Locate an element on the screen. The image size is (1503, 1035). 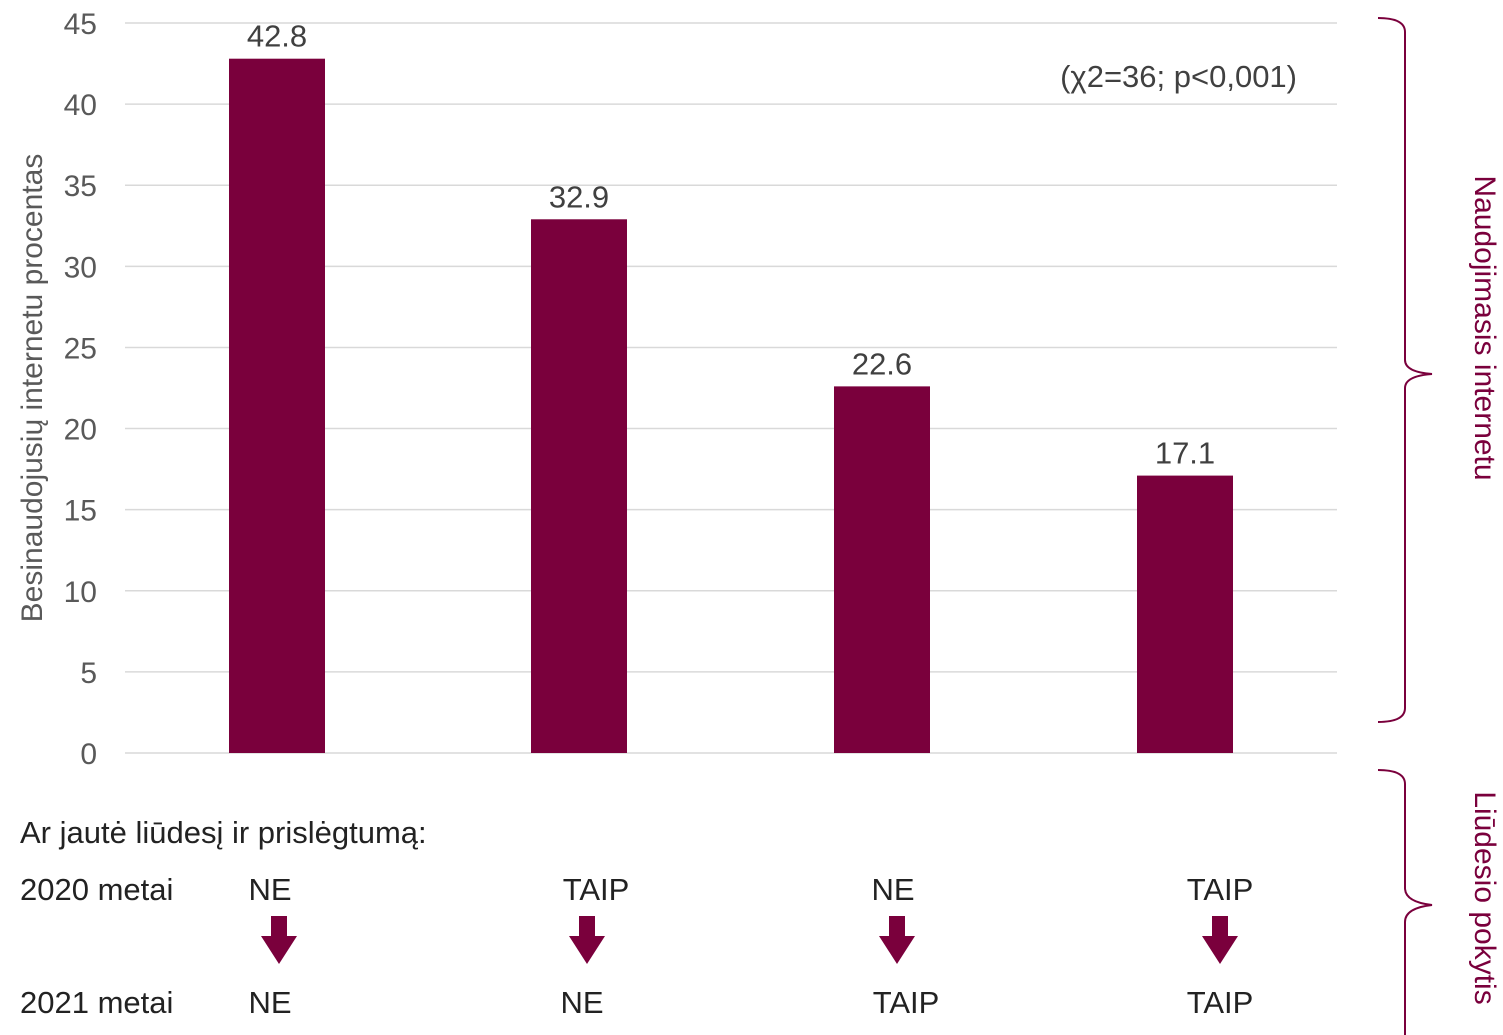
year-2021-label: 2021 metai is located at coordinates (96, 1002).